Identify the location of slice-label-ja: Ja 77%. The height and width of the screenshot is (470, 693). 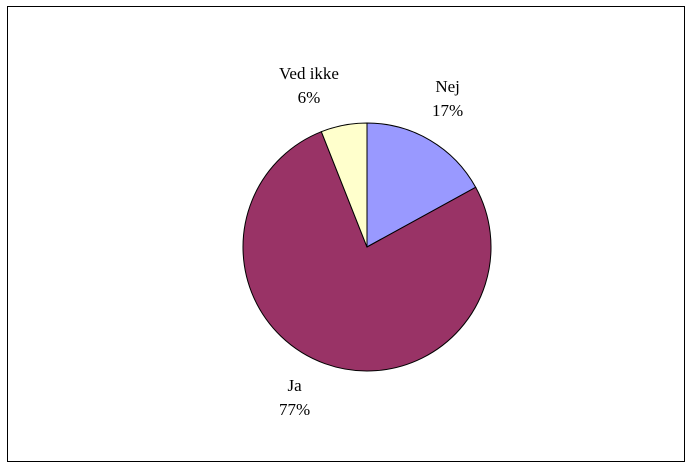
(294, 398).